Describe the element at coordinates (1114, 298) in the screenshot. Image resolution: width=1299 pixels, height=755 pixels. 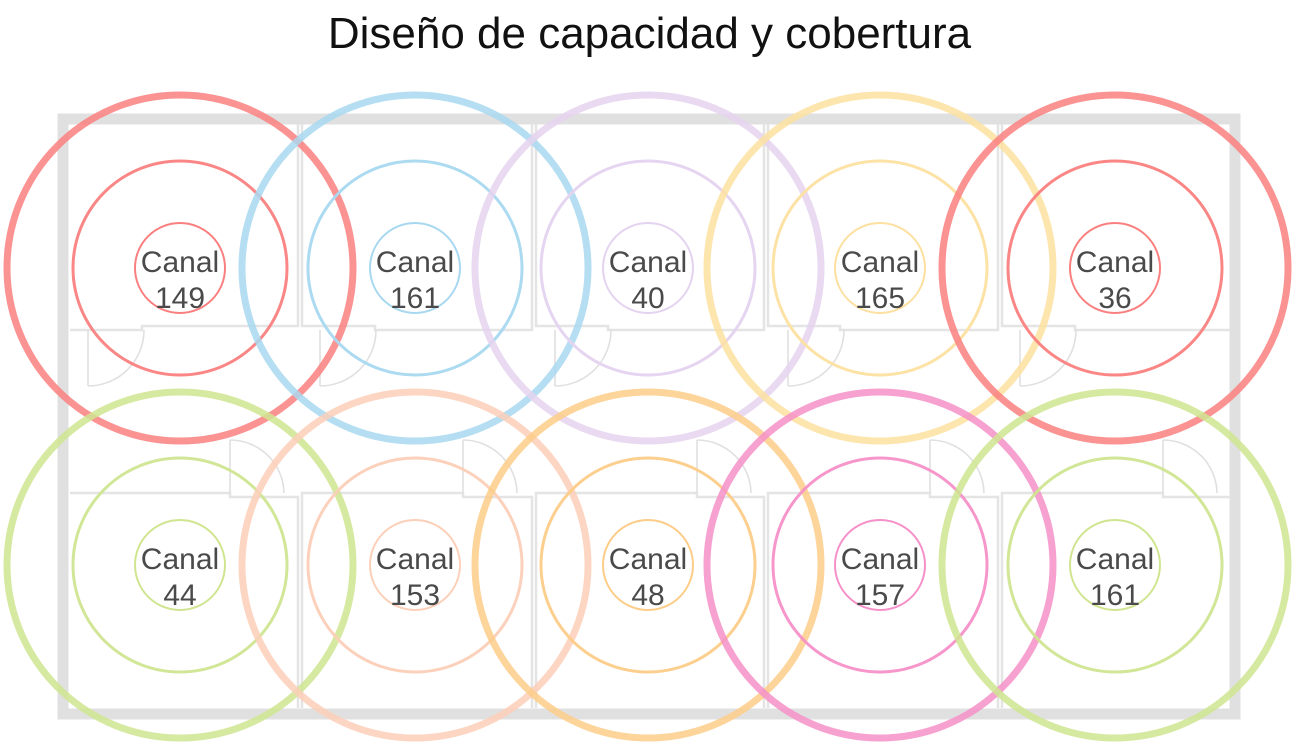
I see `channel-number: 36` at that location.